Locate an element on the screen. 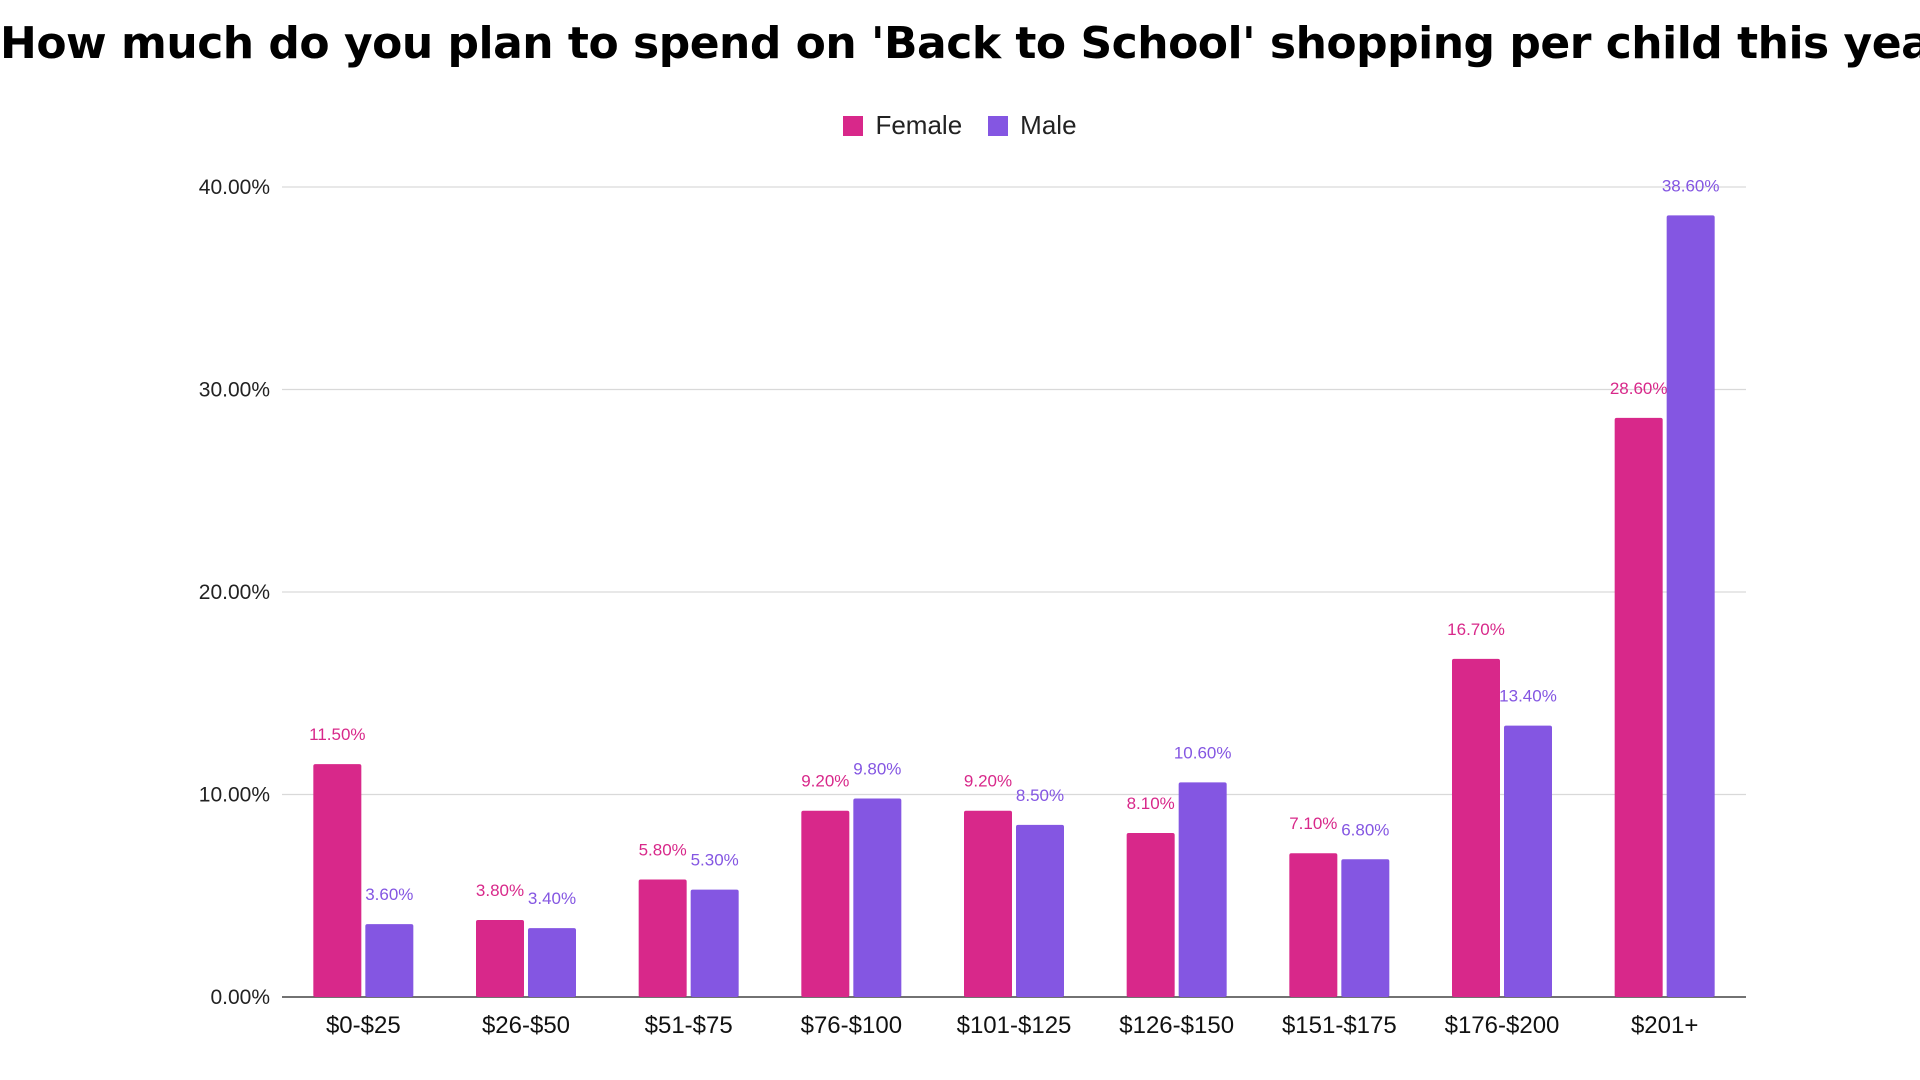 The width and height of the screenshot is (1920, 1080). data-label-female: 11.50% is located at coordinates (337, 734).